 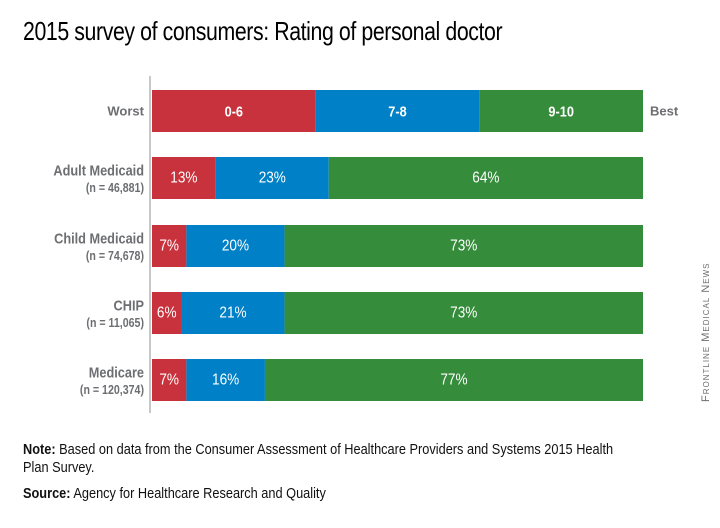 I want to click on note-label: Note:, so click(x=39, y=450).